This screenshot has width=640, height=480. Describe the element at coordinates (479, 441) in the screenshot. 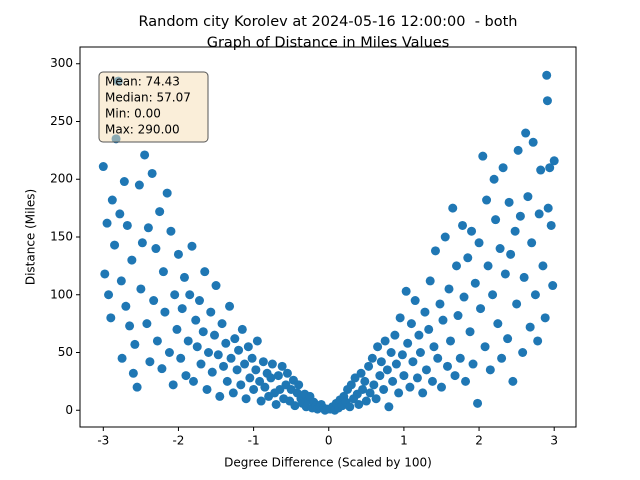

I see `x-tick-label: 2` at that location.